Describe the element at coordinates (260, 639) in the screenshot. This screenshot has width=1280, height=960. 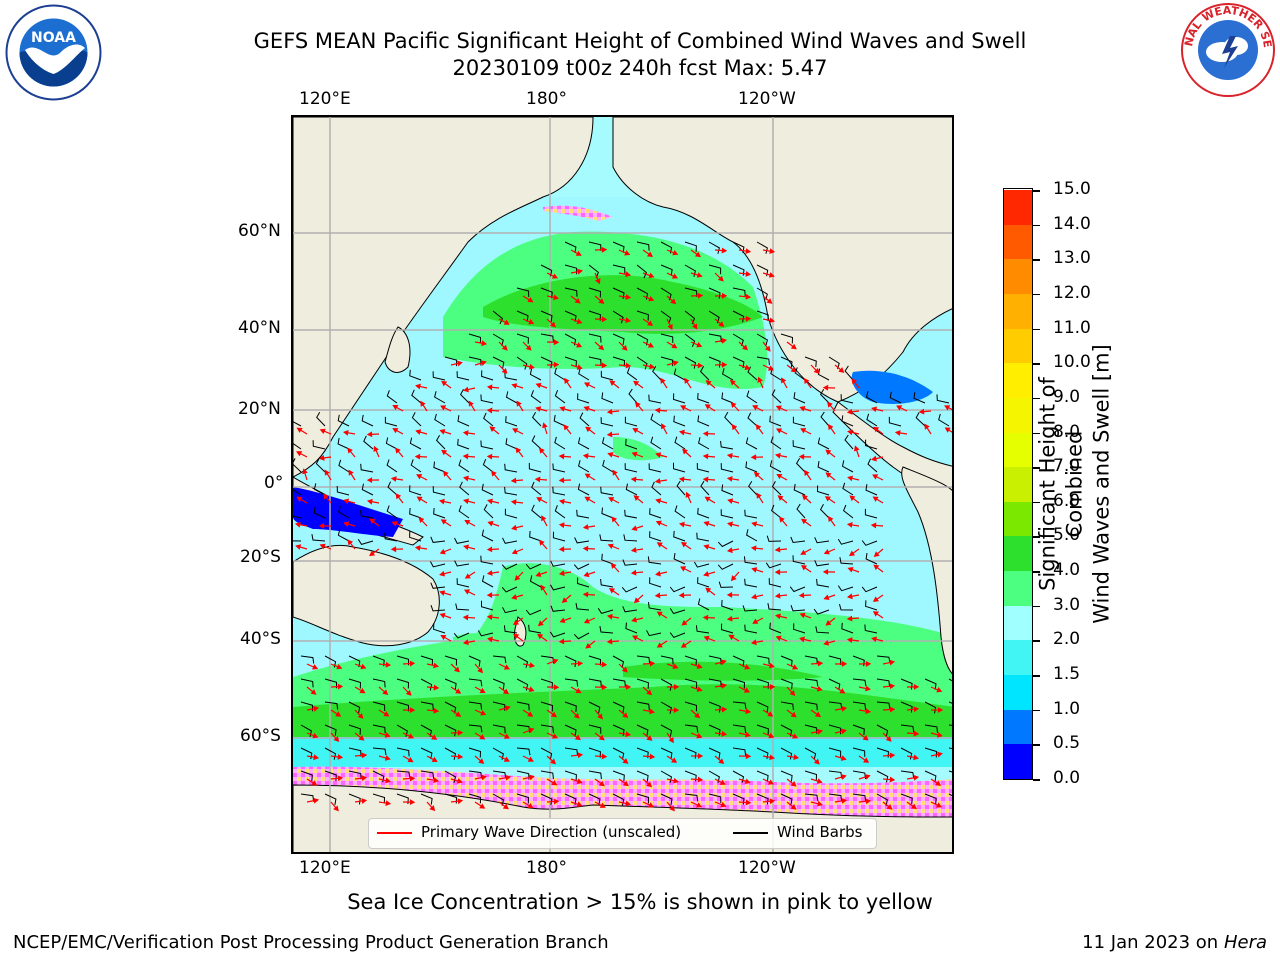
I see `lat-label: 40°S` at that location.